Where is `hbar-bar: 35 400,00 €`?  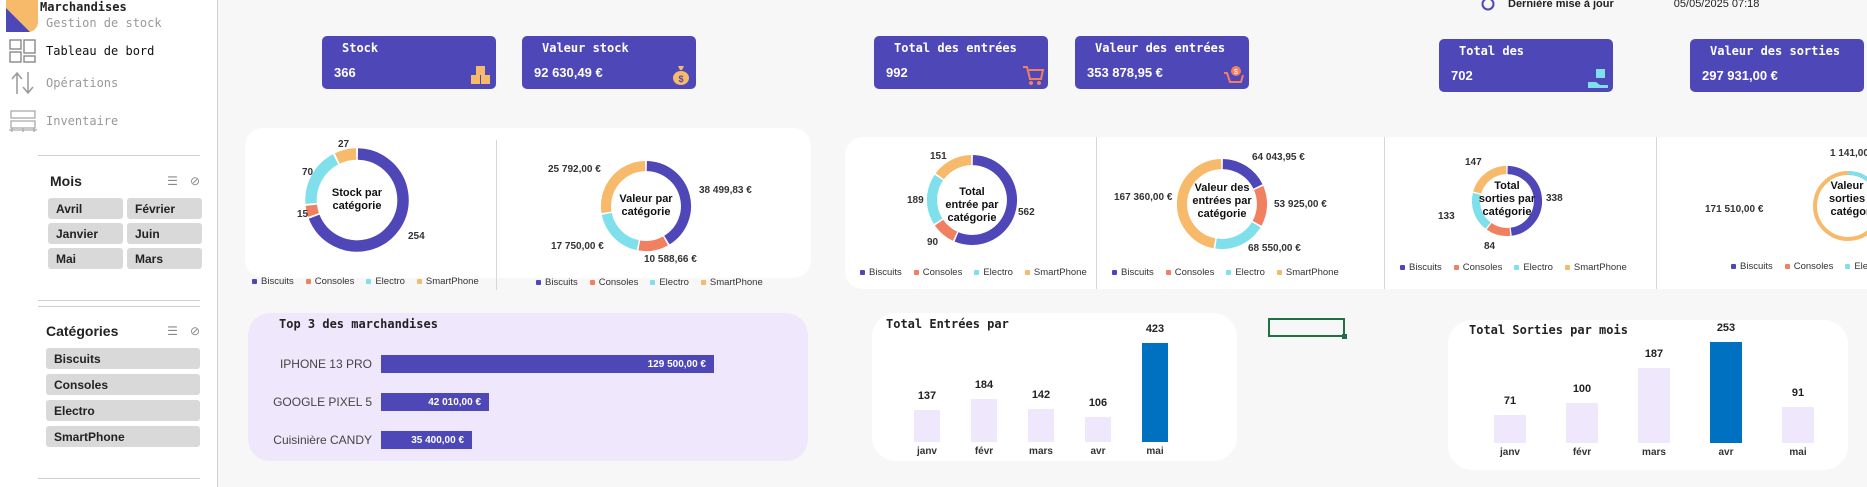
hbar-bar: 35 400,00 € is located at coordinates (427, 440).